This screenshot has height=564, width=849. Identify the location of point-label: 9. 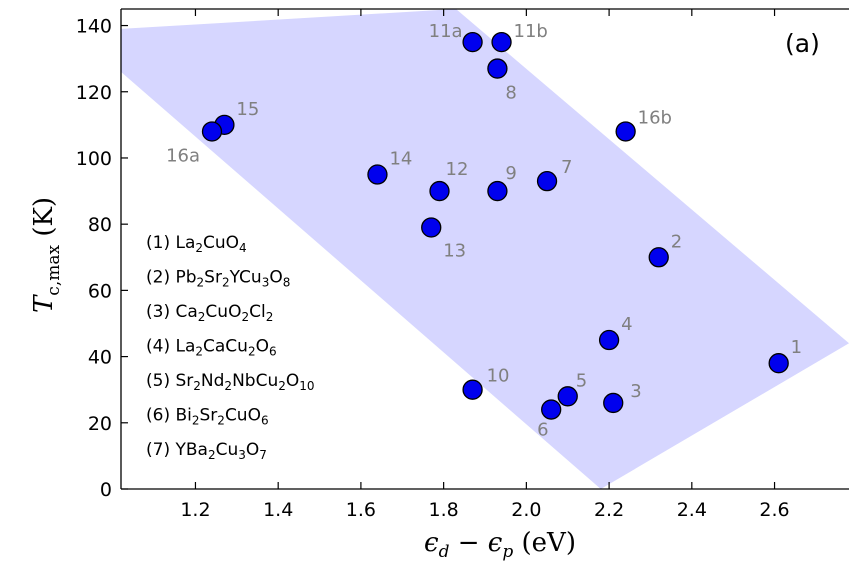
(510, 173).